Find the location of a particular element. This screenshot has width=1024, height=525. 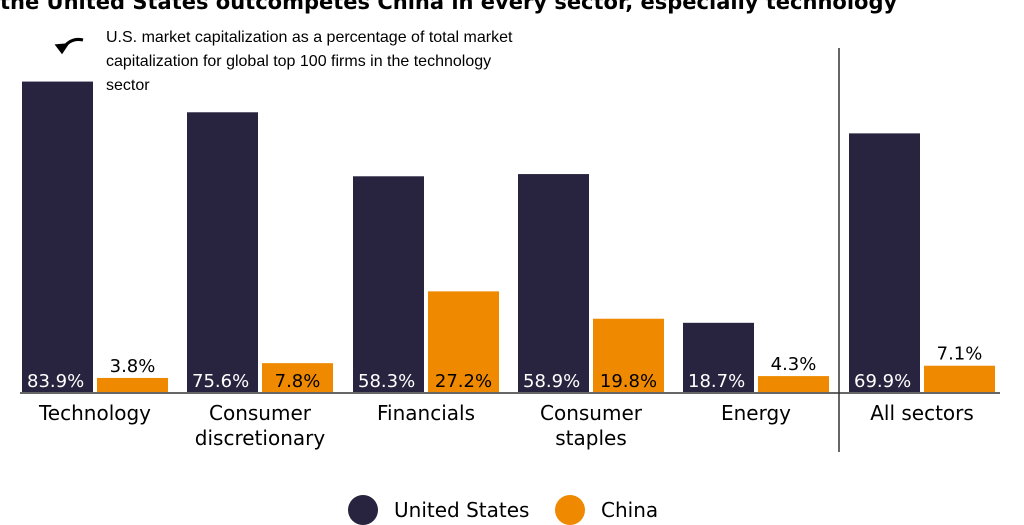

legend: United States China is located at coordinates (512, 510).